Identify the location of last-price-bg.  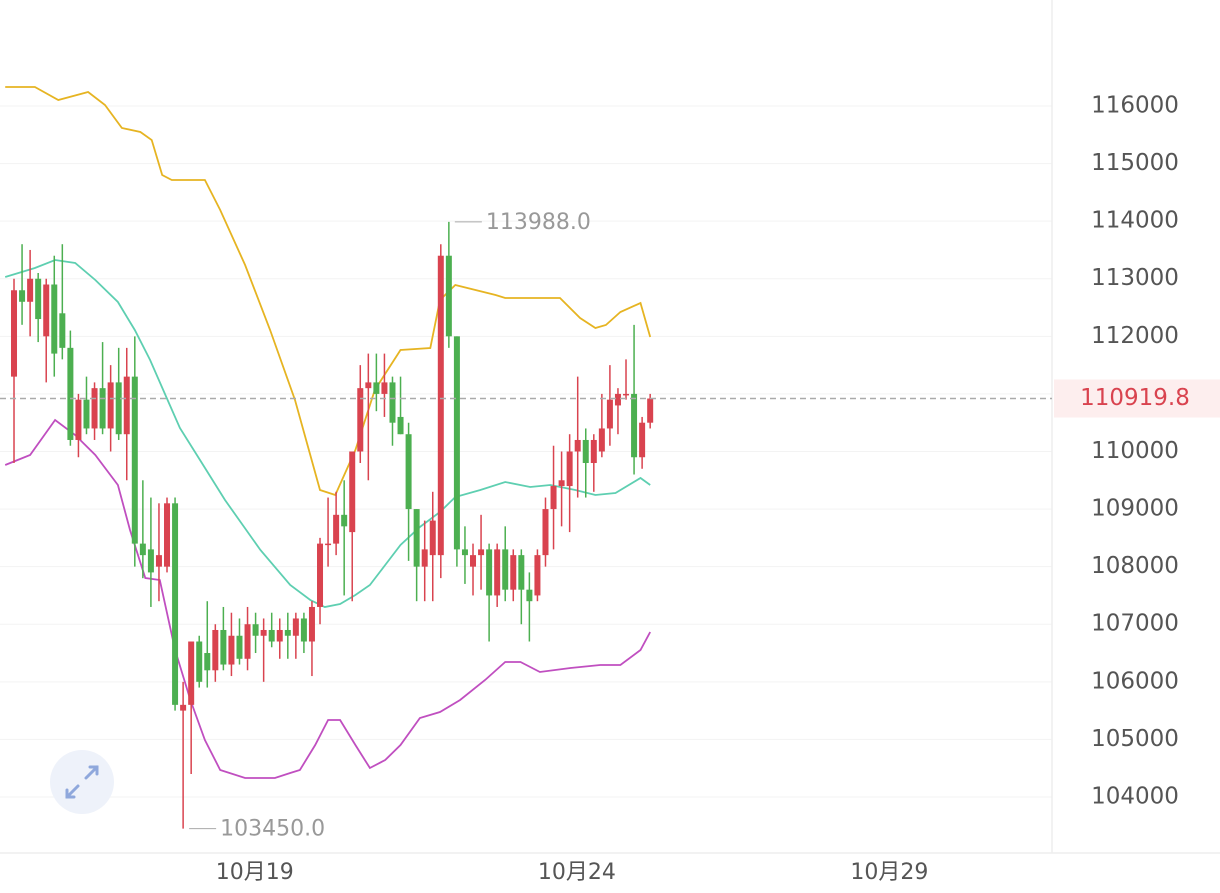
(1137, 398).